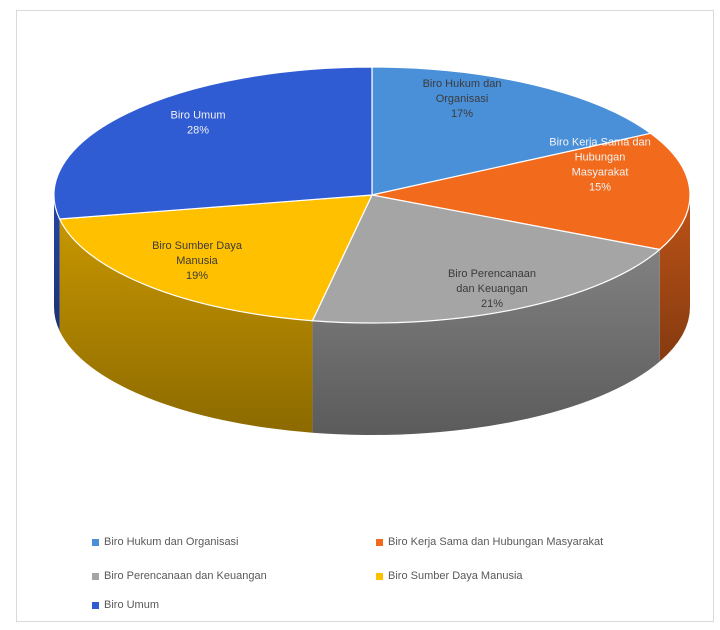 The image size is (720, 630). What do you see at coordinates (486, 259) in the screenshot?
I see `pie-slice-biro-perencanaan-dan-keuangan` at bounding box center [486, 259].